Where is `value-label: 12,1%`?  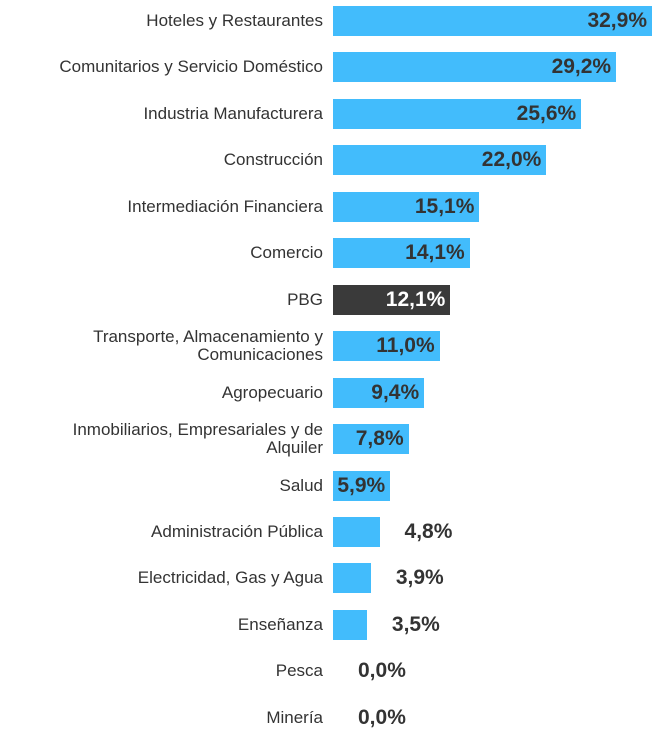
value-label: 12,1% is located at coordinates (415, 299).